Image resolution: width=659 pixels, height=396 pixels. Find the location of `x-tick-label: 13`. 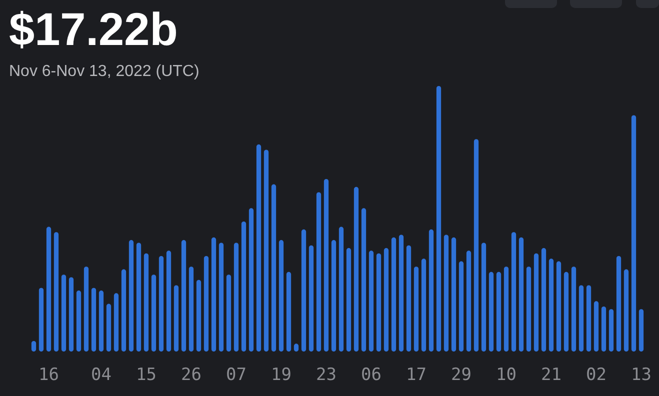

x-tick-label: 13 is located at coordinates (641, 375).